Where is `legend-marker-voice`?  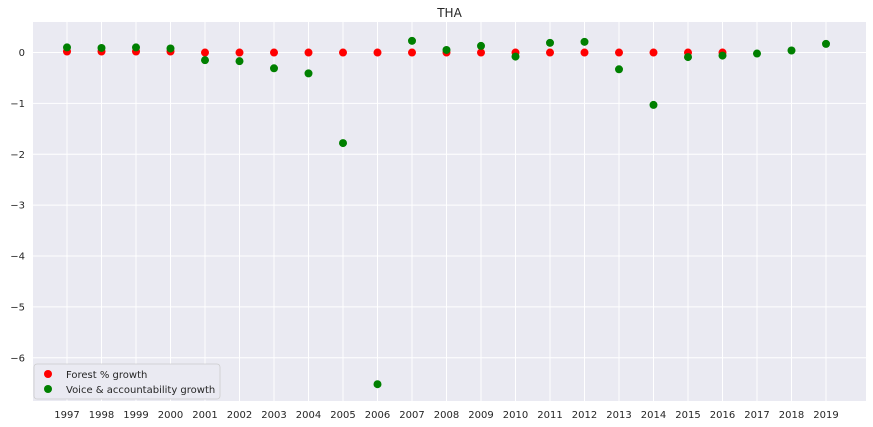
legend-marker-voice is located at coordinates (48, 389).